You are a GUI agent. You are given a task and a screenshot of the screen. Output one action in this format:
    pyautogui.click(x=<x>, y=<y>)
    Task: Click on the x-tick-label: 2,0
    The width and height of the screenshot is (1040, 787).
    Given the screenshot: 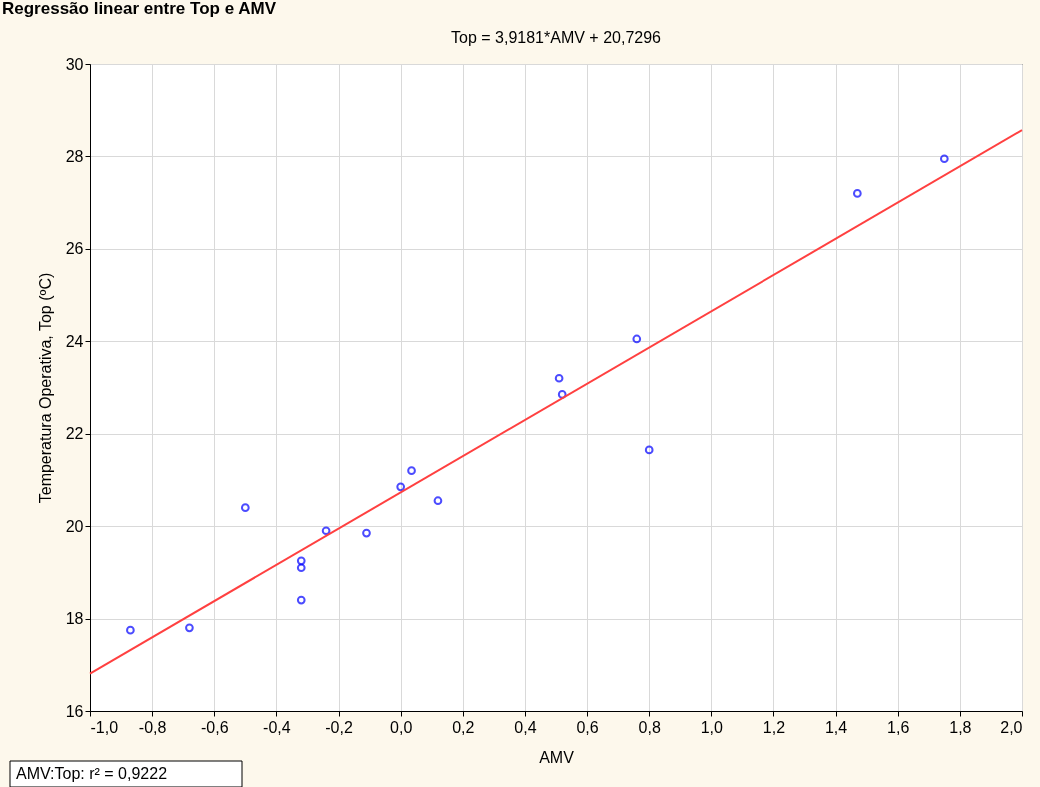 What is the action you would take?
    pyautogui.click(x=1011, y=727)
    